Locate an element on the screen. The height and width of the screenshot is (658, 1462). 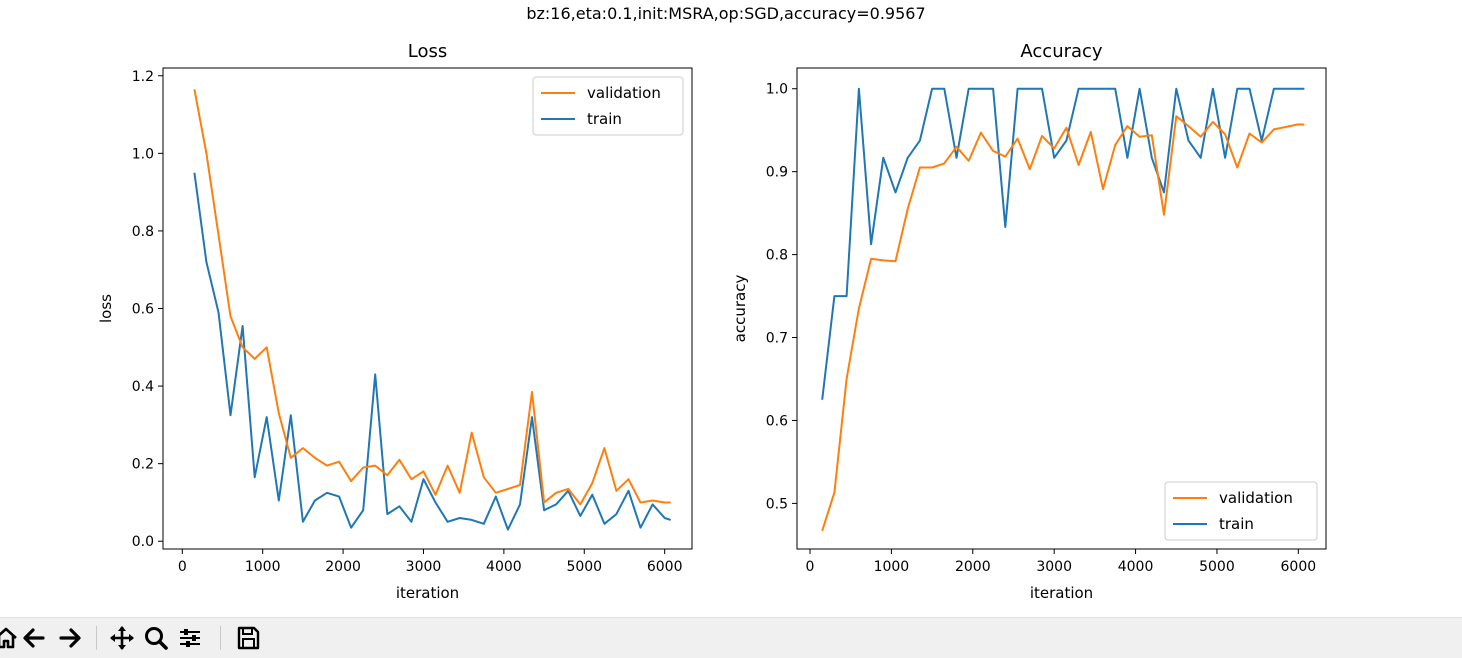
accuracy-legend: validation train is located at coordinates (1241, 511).